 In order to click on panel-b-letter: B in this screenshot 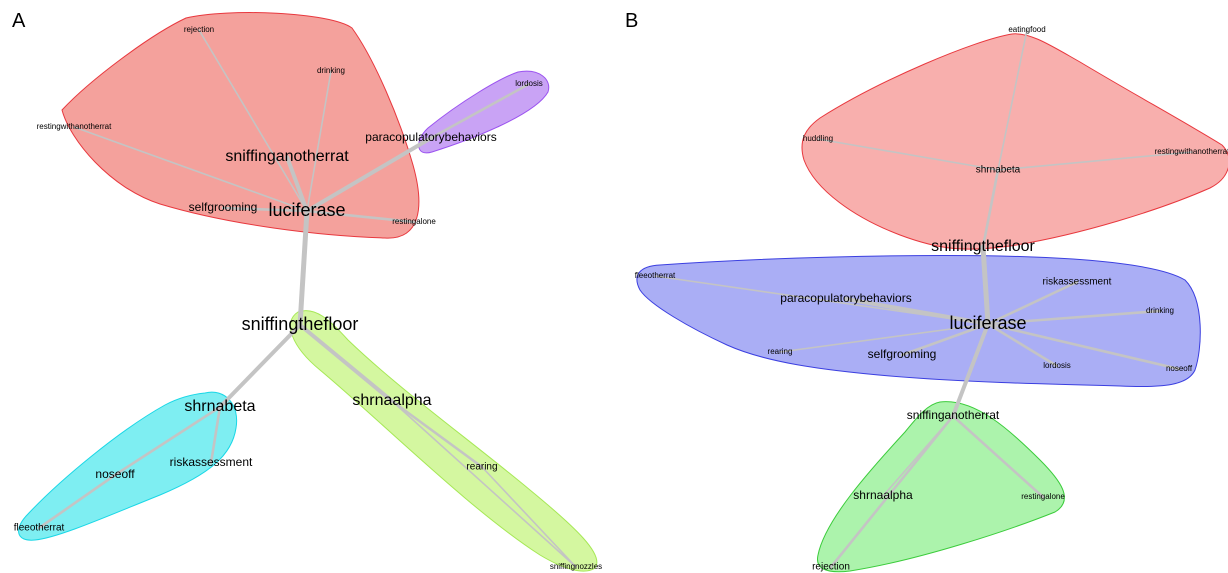, I will do `click(631, 21)`.